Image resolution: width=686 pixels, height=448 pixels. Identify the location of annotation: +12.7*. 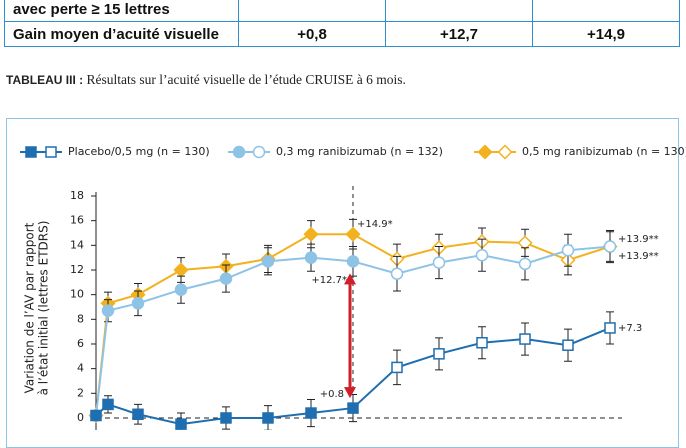
(329, 280).